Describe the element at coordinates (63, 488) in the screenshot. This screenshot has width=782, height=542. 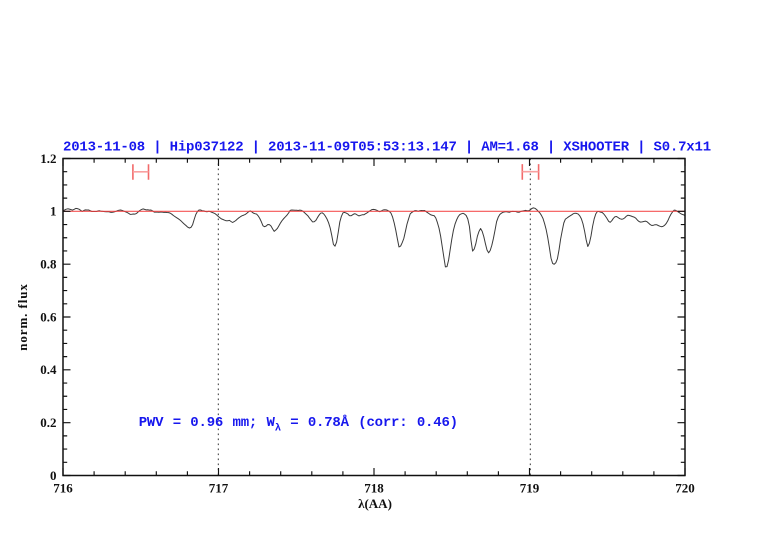
I see `svg-text: 716` at that location.